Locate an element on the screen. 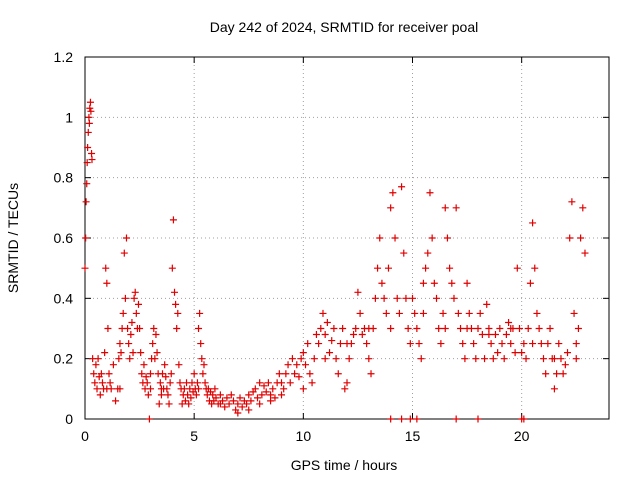 The height and width of the screenshot is (485, 640). y-tick-label: 0.6 is located at coordinates (64, 238).